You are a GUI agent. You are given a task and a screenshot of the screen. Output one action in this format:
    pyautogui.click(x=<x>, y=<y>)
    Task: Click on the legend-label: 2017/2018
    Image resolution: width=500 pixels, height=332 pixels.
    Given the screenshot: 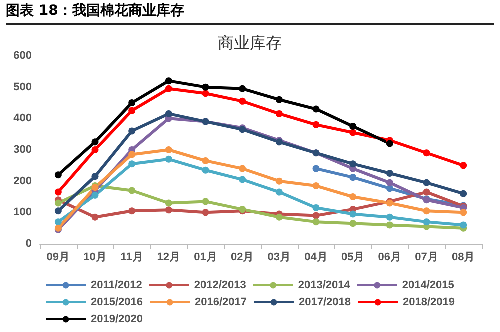 What is the action you would take?
    pyautogui.click(x=324, y=302)
    